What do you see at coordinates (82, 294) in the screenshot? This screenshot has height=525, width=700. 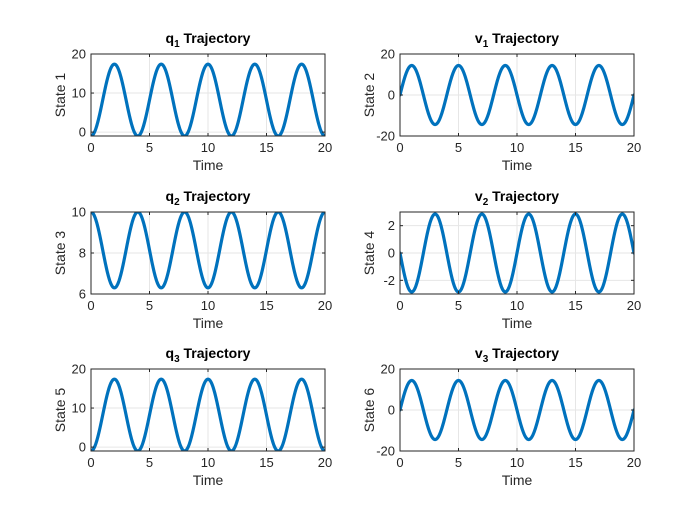 I see `y-tick-label: 6` at bounding box center [82, 294].